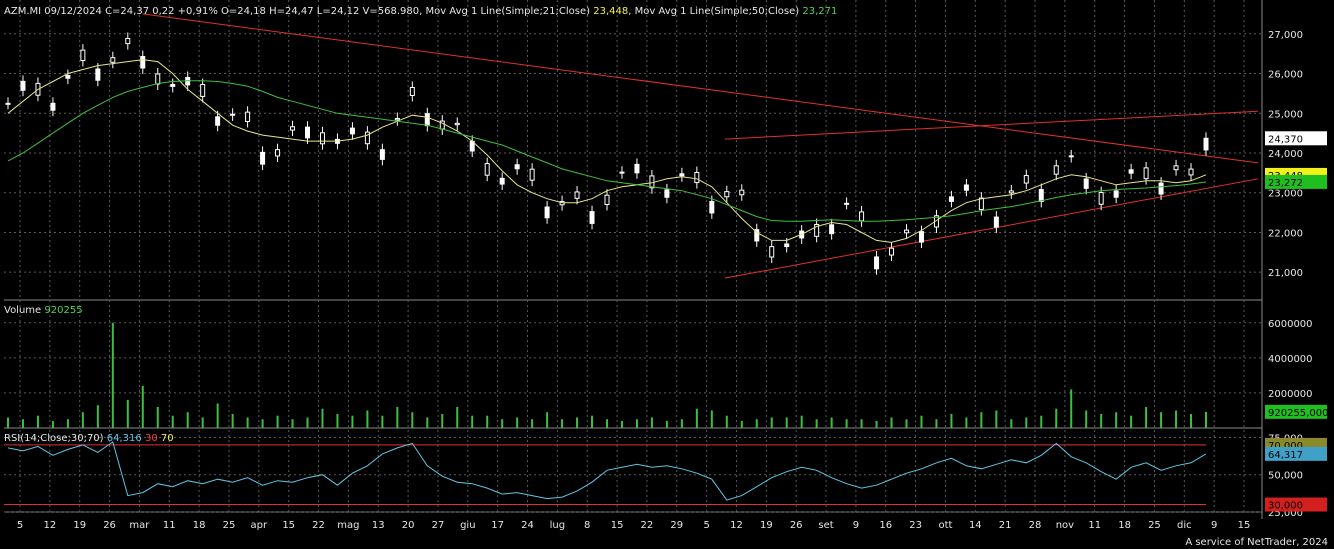 This screenshot has width=1334, height=549. What do you see at coordinates (378, 525) in the screenshot?
I see `x-tick-label: 13` at bounding box center [378, 525].